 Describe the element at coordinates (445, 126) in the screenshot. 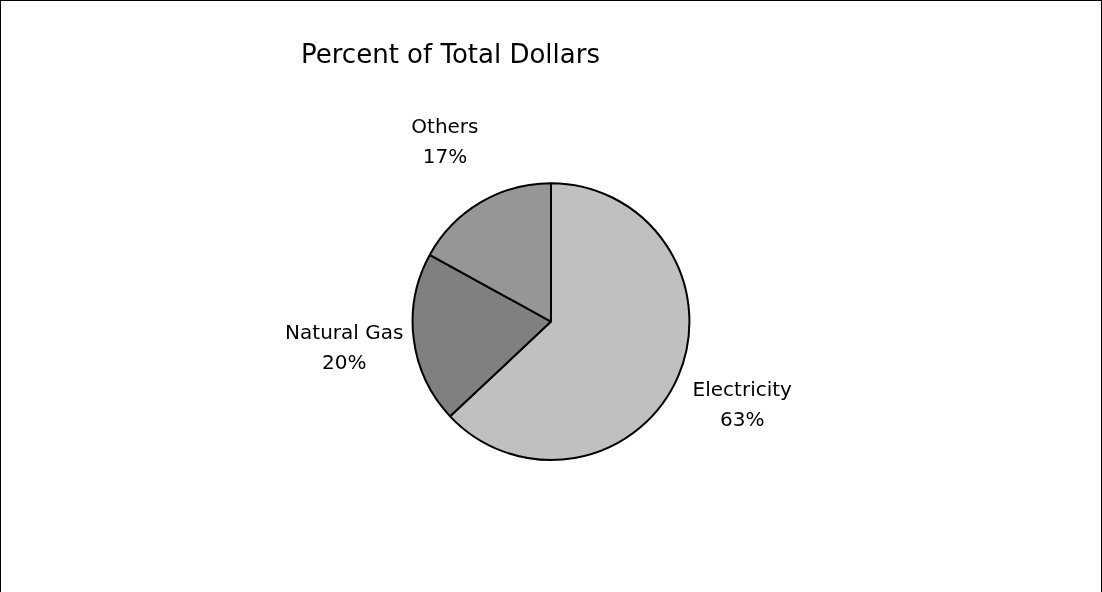

I see `slice-label: Others` at that location.